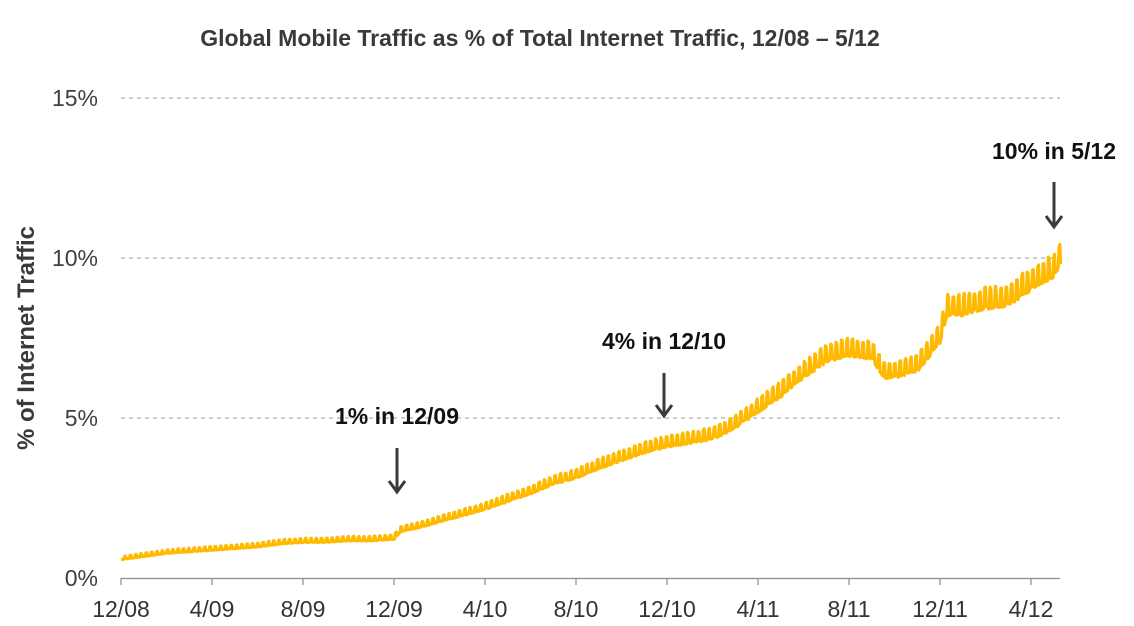 The height and width of the screenshot is (626, 1134). I want to click on x-tick-label: 8/11, so click(848, 609).